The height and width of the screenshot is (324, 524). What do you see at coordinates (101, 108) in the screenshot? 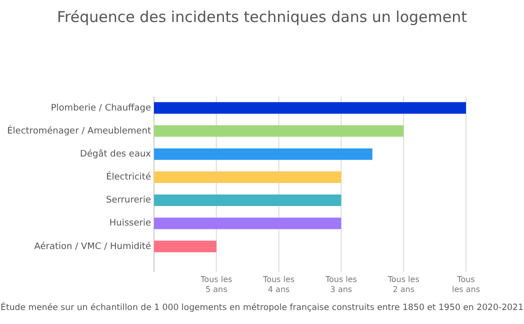
I see `y-tick-label: Plomberie / Chauffage` at bounding box center [101, 108].